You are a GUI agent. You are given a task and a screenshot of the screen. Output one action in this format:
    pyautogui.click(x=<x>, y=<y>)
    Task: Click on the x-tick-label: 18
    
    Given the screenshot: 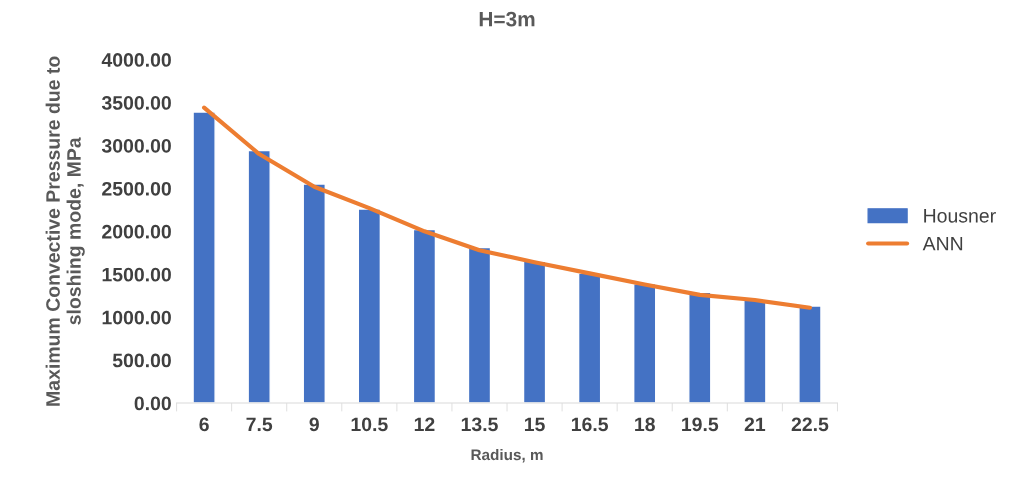 What is the action you would take?
    pyautogui.click(x=645, y=424)
    